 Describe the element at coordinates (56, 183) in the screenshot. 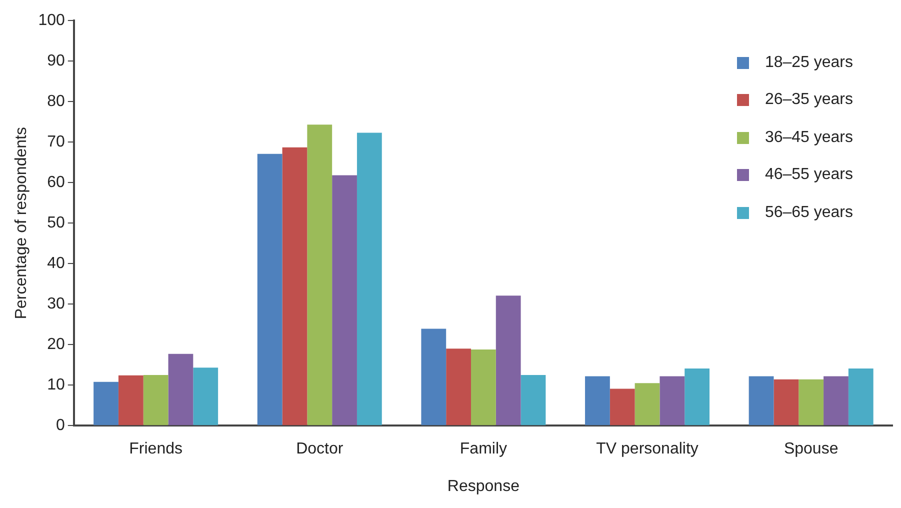

I see `y-tick-label: 60` at that location.